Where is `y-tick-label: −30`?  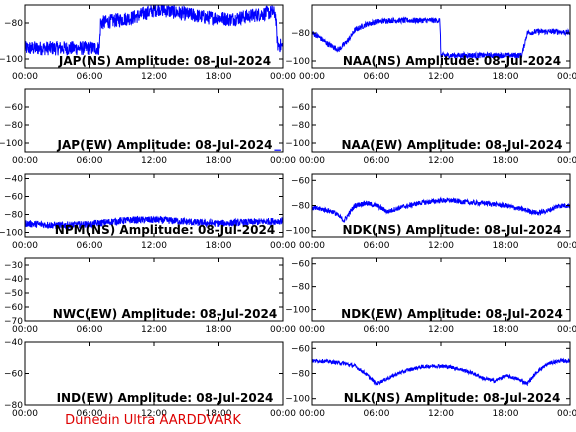
y-tick-label: −30 is located at coordinates (13, 266).